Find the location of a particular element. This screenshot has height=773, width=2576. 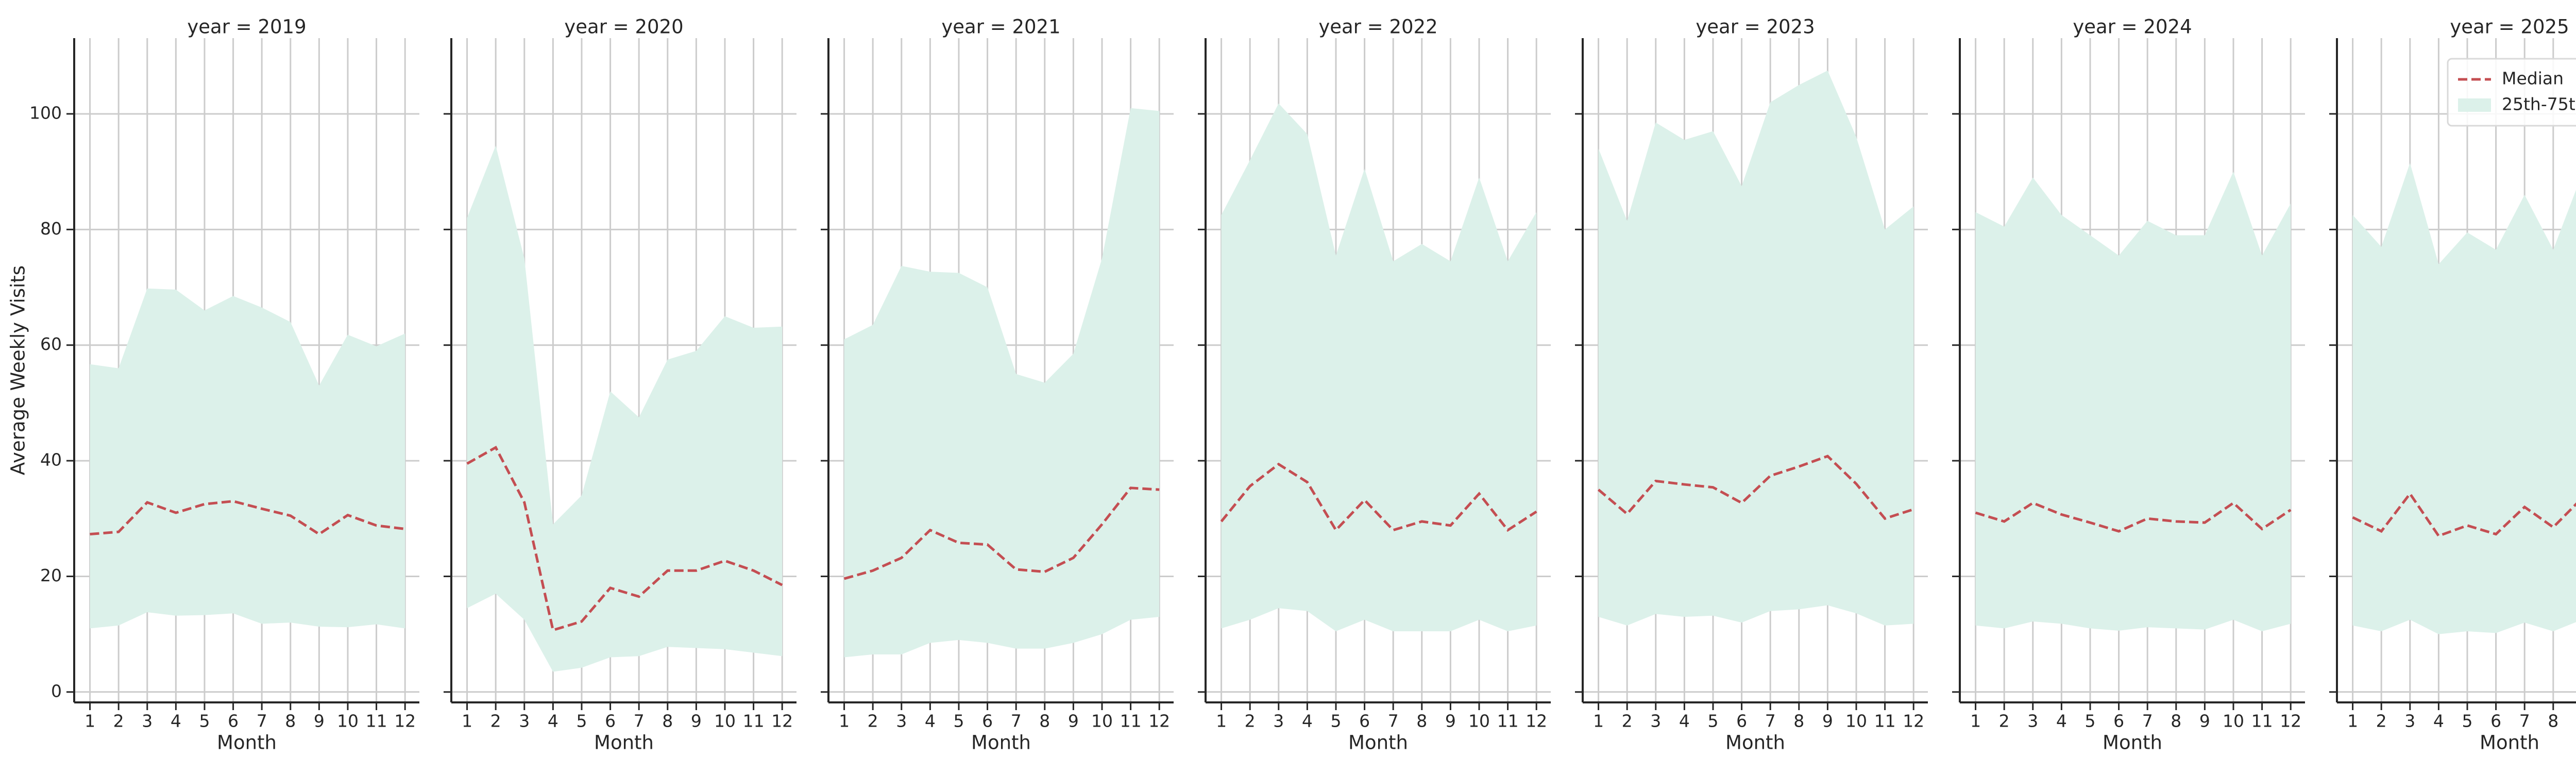

panel-title: year = 2021 is located at coordinates (1000, 27).